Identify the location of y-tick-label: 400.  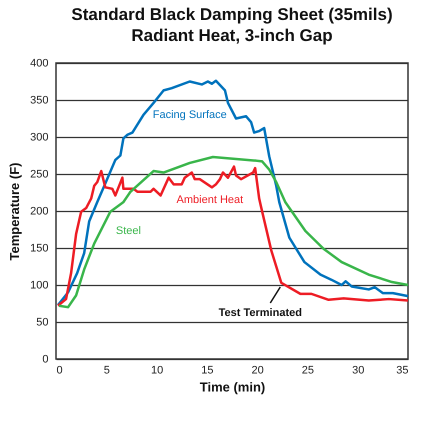
(39, 64).